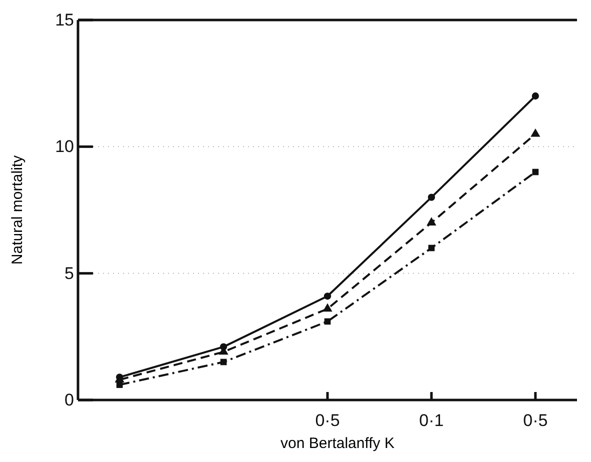 The height and width of the screenshot is (462, 591). I want to click on y-tick-label: 10, so click(64, 146).